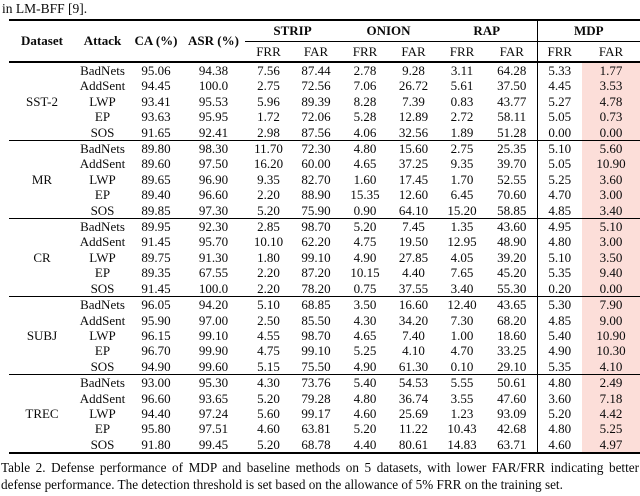 This screenshot has width=640, height=496. What do you see at coordinates (42, 179) in the screenshot?
I see `dataset-label: MR` at bounding box center [42, 179].